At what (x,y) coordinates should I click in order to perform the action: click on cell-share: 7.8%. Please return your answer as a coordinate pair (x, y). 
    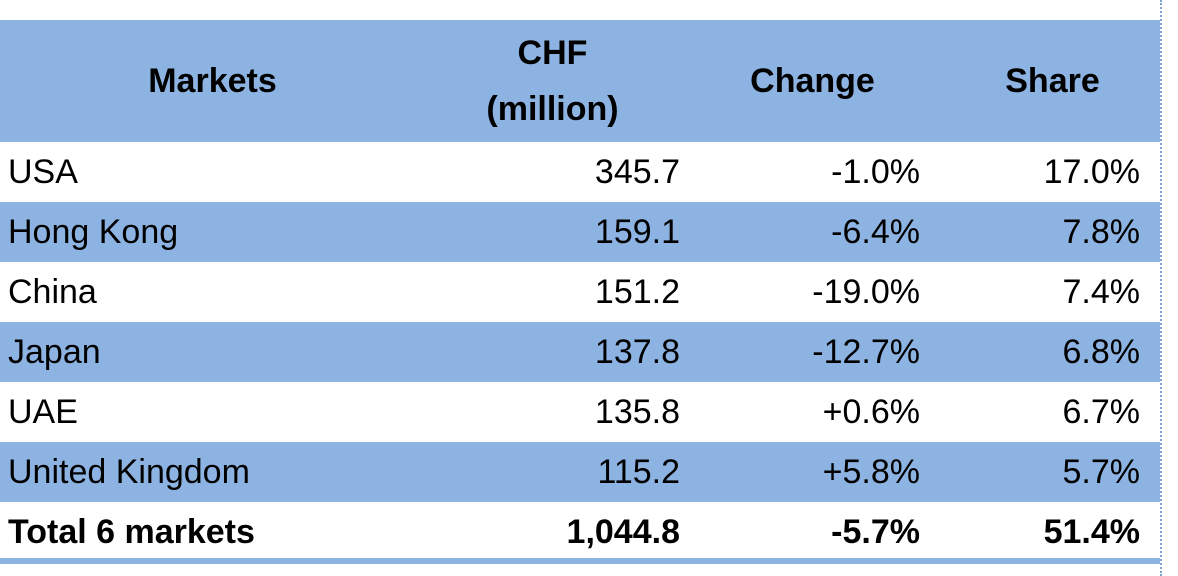
    Looking at the image, I should click on (1101, 231).